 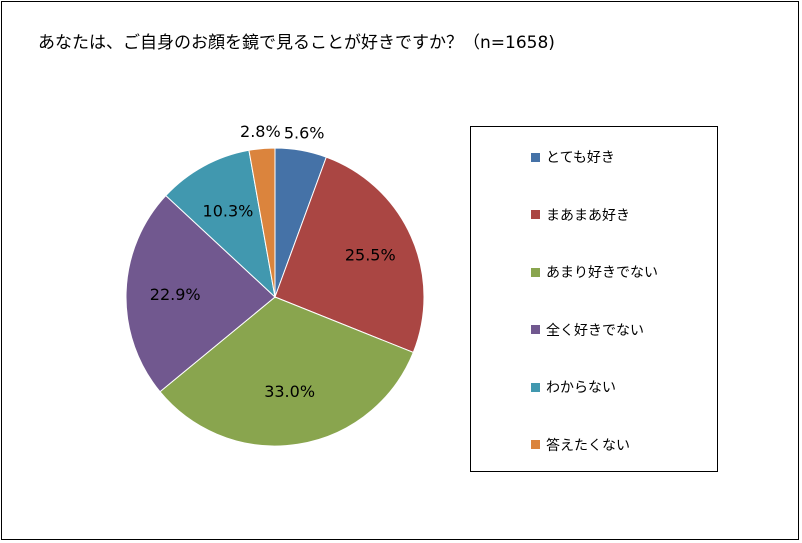 I want to click on legend-label-4: 全く好きでない, so click(x=595, y=330).